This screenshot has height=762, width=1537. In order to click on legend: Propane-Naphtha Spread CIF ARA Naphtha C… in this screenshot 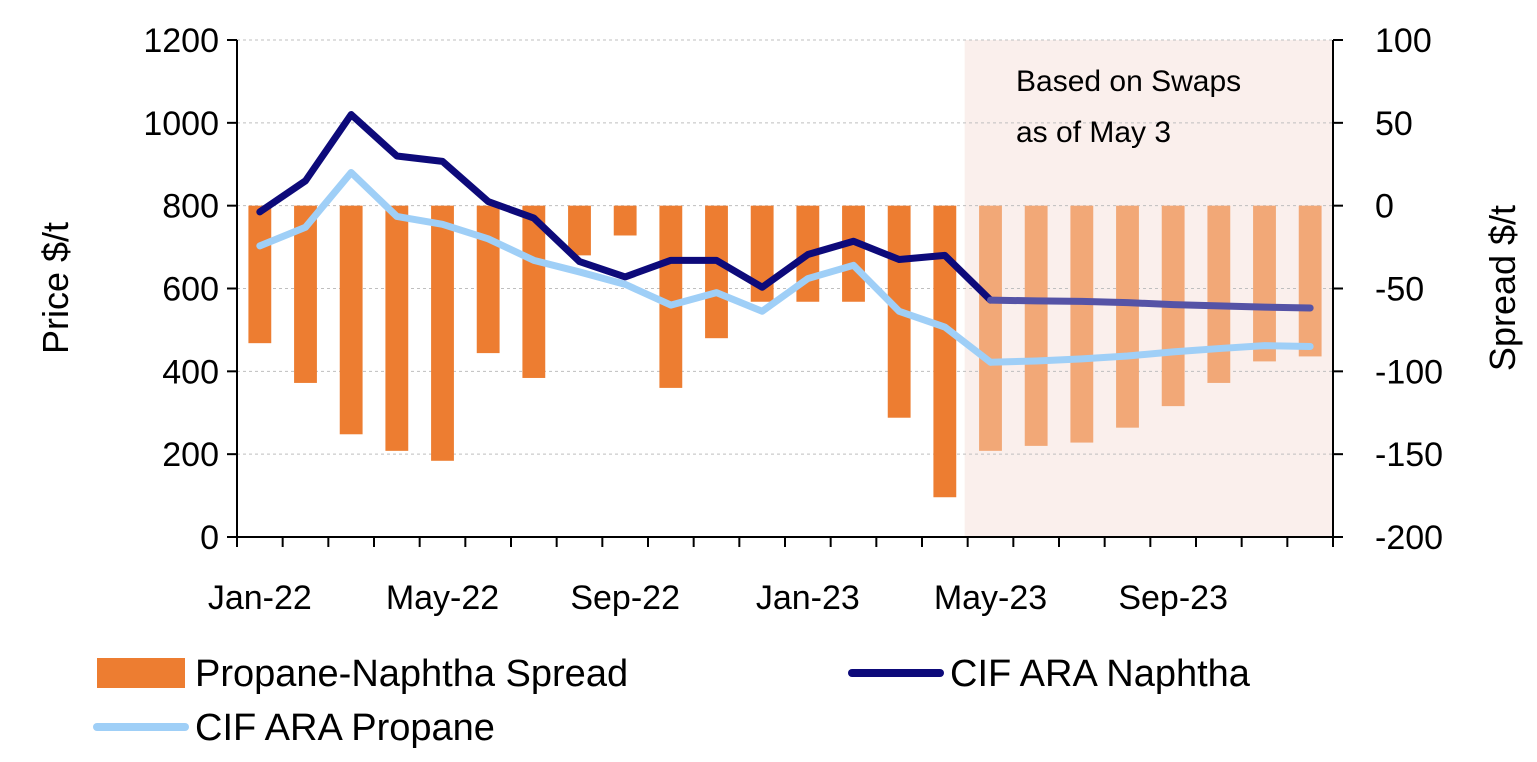, I will do `click(672, 701)`.